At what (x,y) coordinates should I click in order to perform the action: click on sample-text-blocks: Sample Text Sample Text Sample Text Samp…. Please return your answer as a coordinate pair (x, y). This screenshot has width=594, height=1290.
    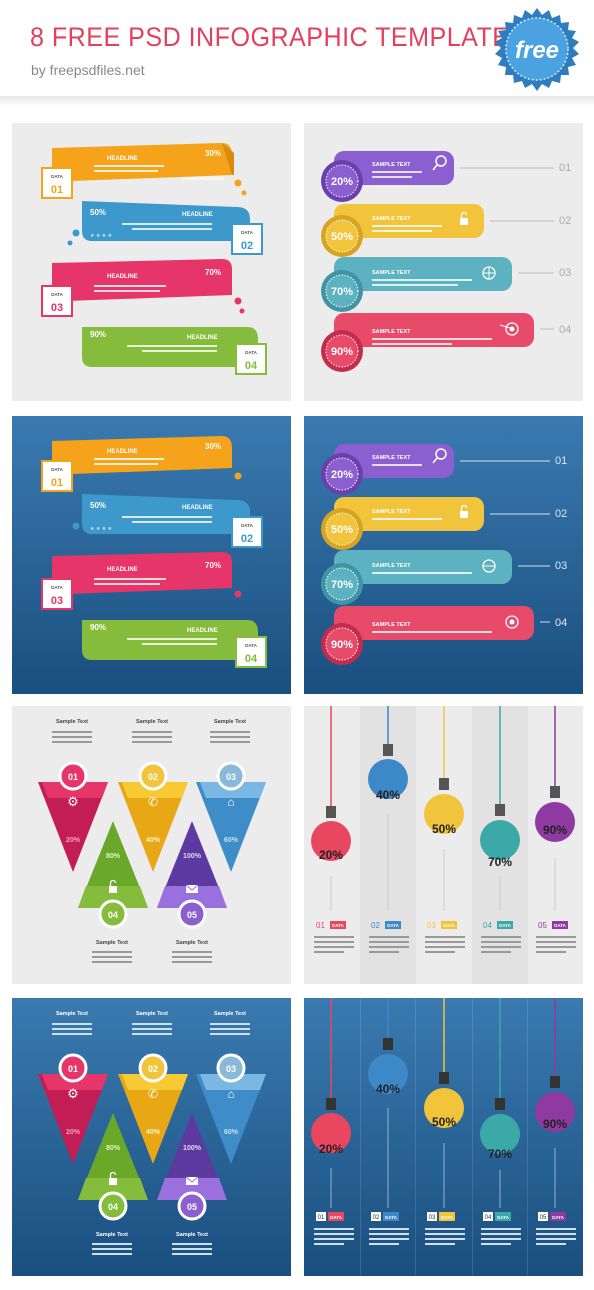
    Looking at the image, I should click on (151, 1133).